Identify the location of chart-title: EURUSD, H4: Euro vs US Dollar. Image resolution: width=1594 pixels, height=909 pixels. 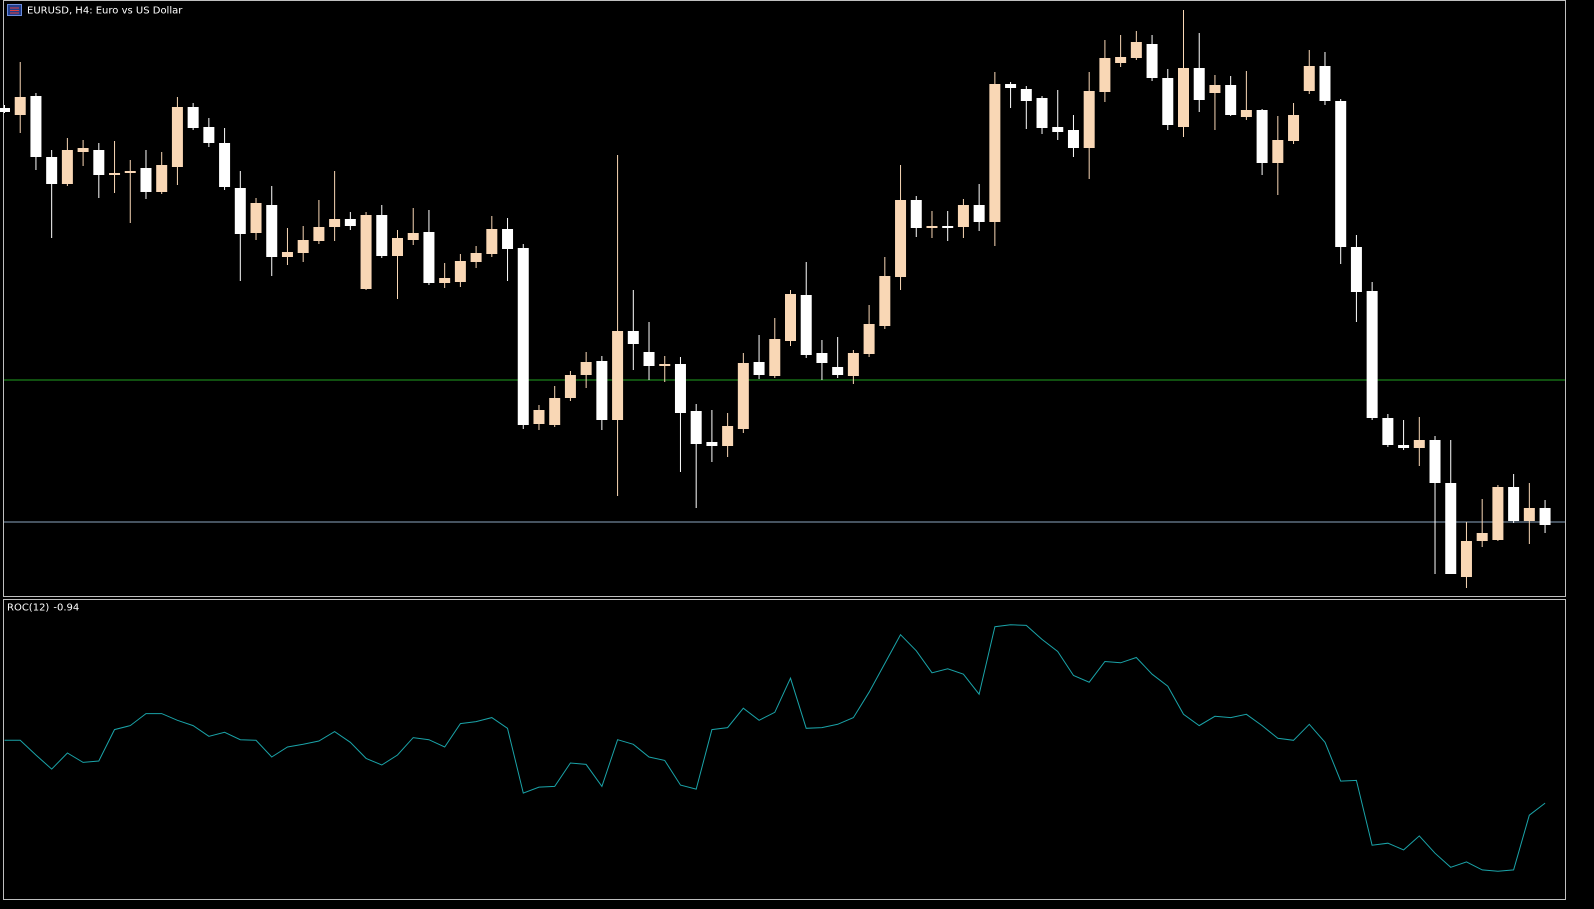
(105, 11).